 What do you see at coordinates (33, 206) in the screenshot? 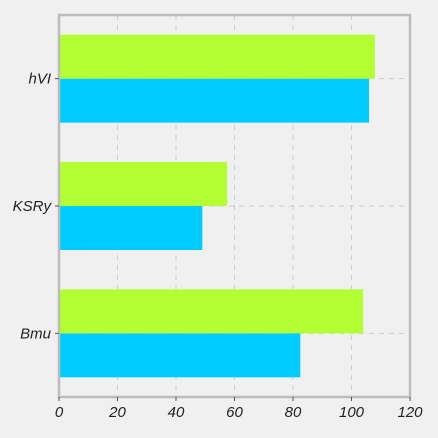
I see `y-tick-label: KSRy` at bounding box center [33, 206].